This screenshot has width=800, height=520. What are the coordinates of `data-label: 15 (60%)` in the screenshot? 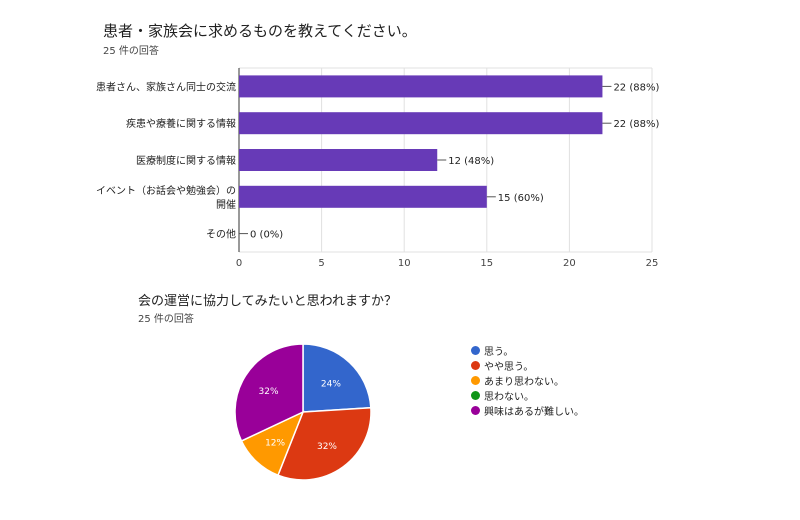 It's located at (521, 198).